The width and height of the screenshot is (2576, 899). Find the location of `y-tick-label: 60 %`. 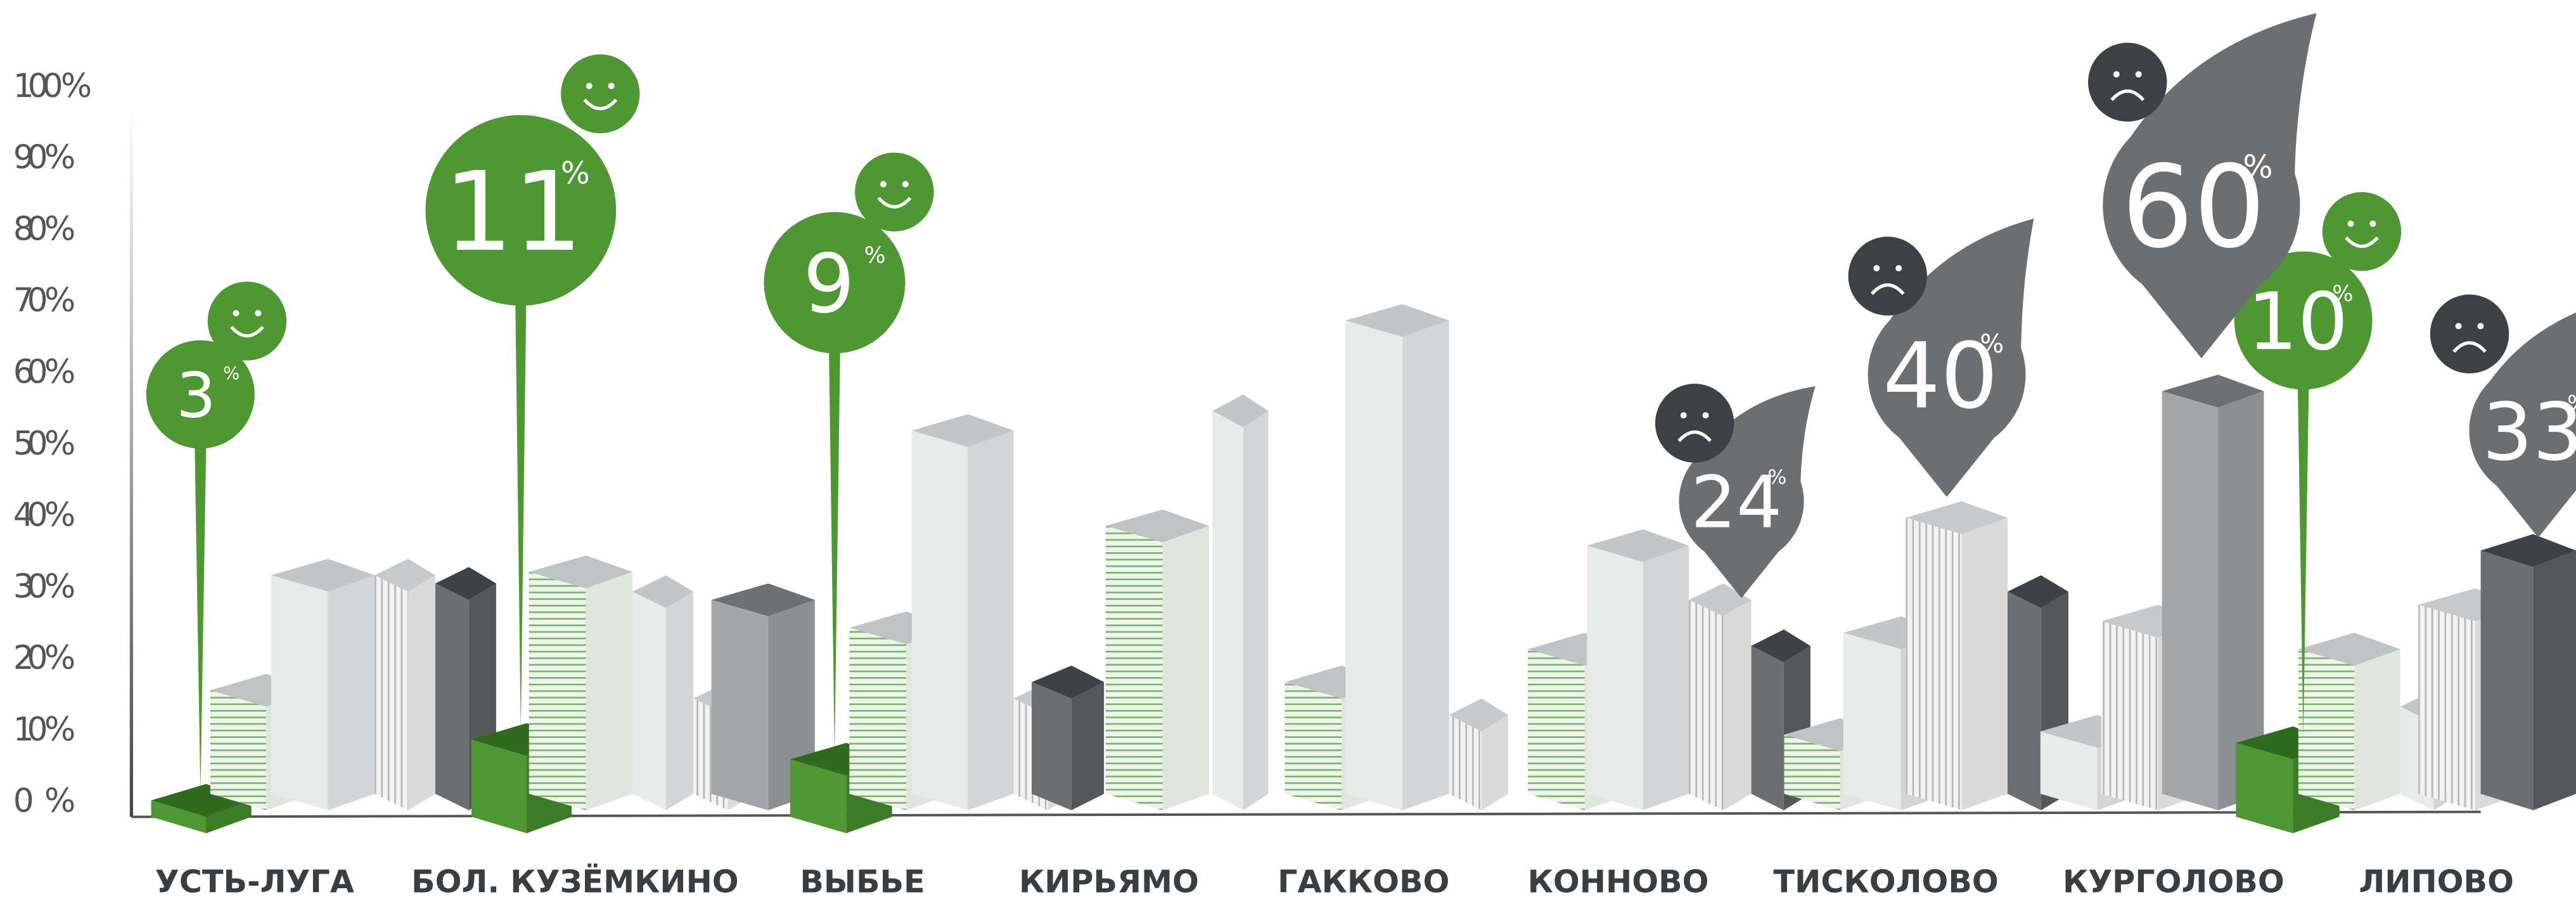

y-tick-label: 60 % is located at coordinates (44, 372).